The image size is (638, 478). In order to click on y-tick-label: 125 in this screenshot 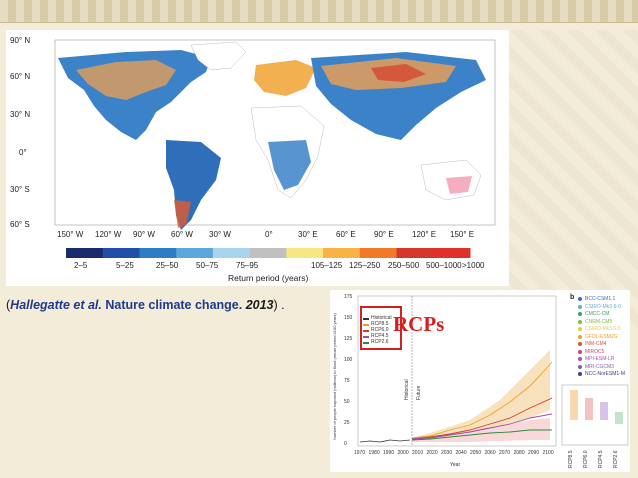, I will do `click(348, 339)`.